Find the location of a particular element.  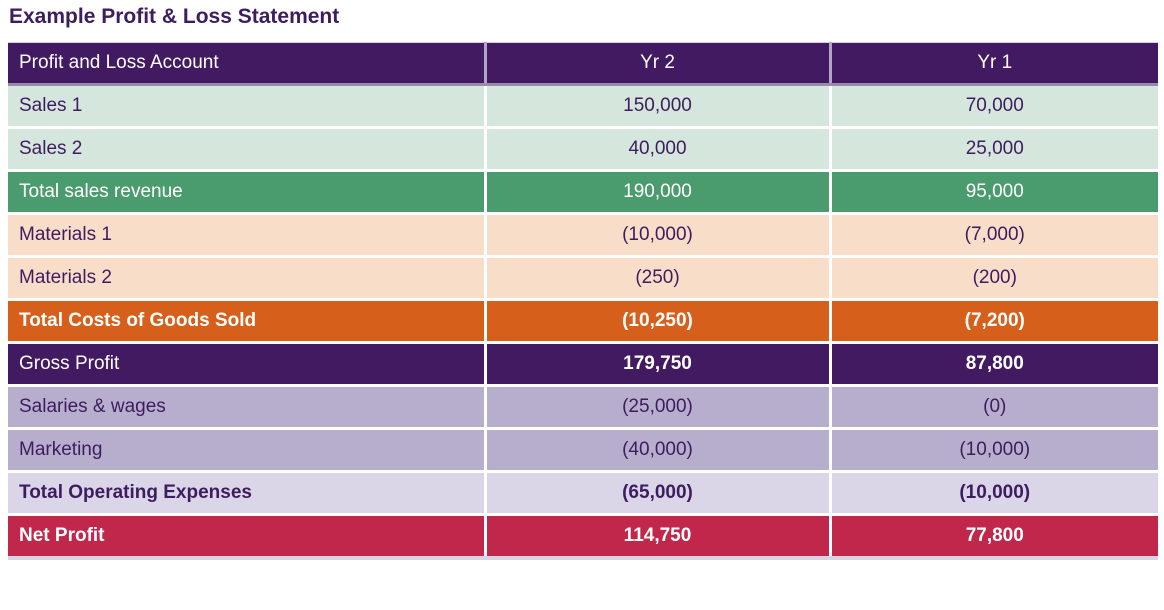

column-header-account: Profit and Loss Account is located at coordinates (246, 64).